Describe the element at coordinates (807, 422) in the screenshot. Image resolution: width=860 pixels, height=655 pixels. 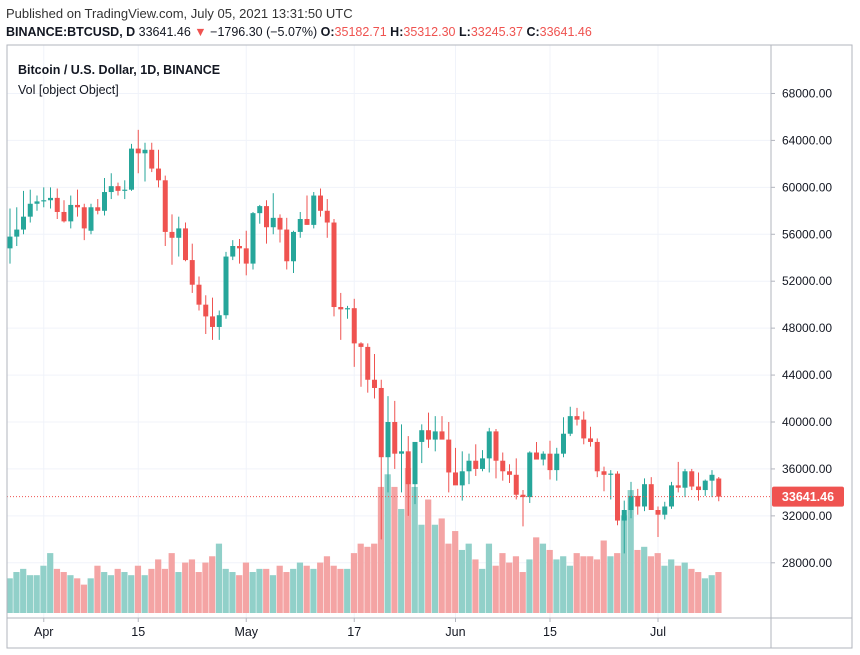
I see `y-tick-label: 40000.00` at that location.